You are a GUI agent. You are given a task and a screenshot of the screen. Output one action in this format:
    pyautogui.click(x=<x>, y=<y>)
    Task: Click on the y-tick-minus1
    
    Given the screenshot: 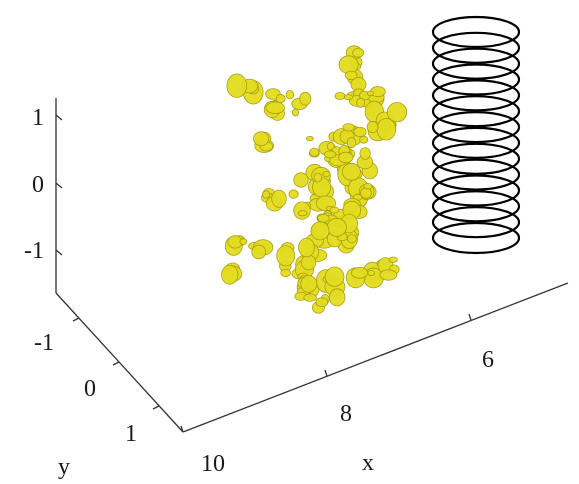 What is the action you would take?
    pyautogui.click(x=76, y=319)
    